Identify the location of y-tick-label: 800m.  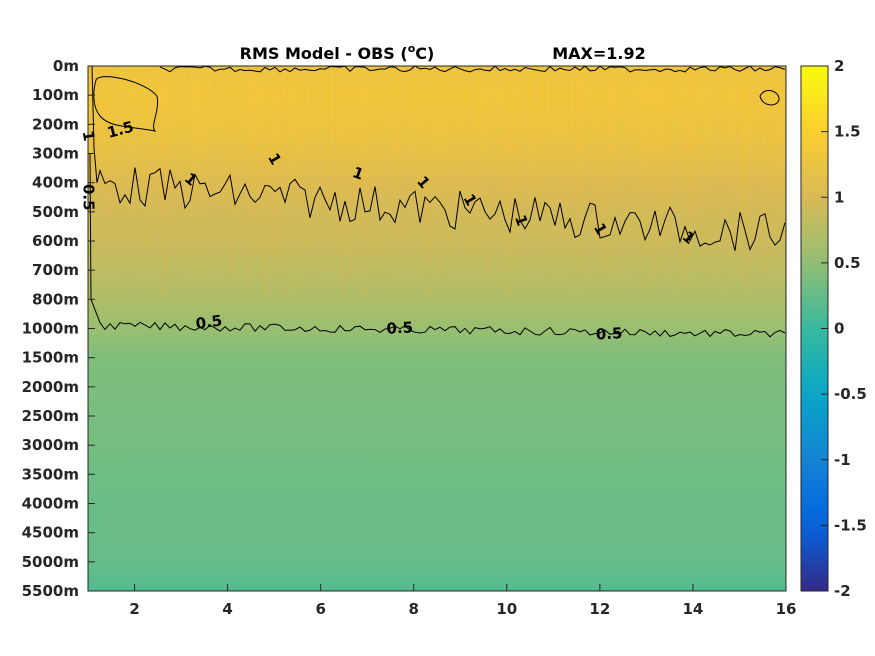
(55, 299).